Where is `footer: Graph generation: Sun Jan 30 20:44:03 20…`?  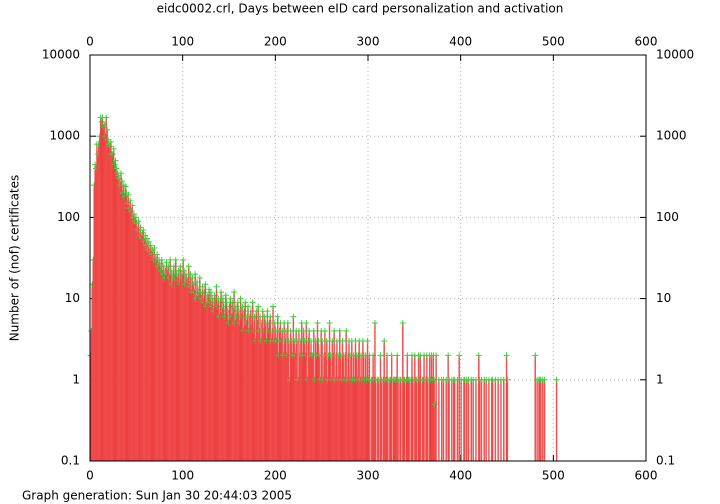
footer: Graph generation: Sun Jan 30 20:44:03 20… is located at coordinates (157, 496).